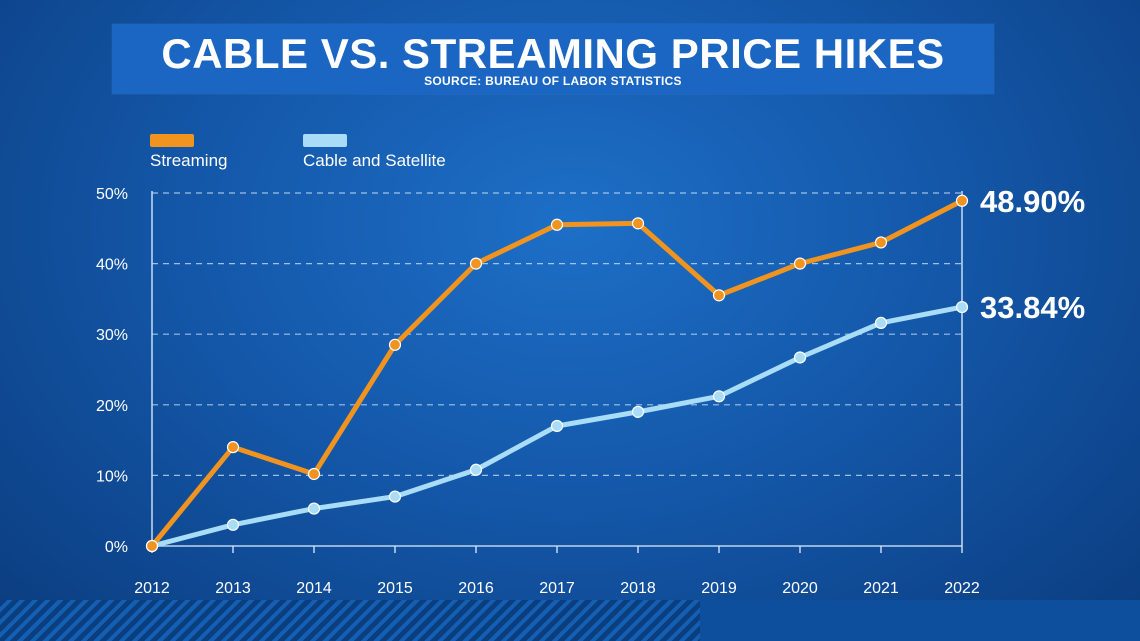  What do you see at coordinates (233, 588) in the screenshot?
I see `x-tick-label: 2013` at bounding box center [233, 588].